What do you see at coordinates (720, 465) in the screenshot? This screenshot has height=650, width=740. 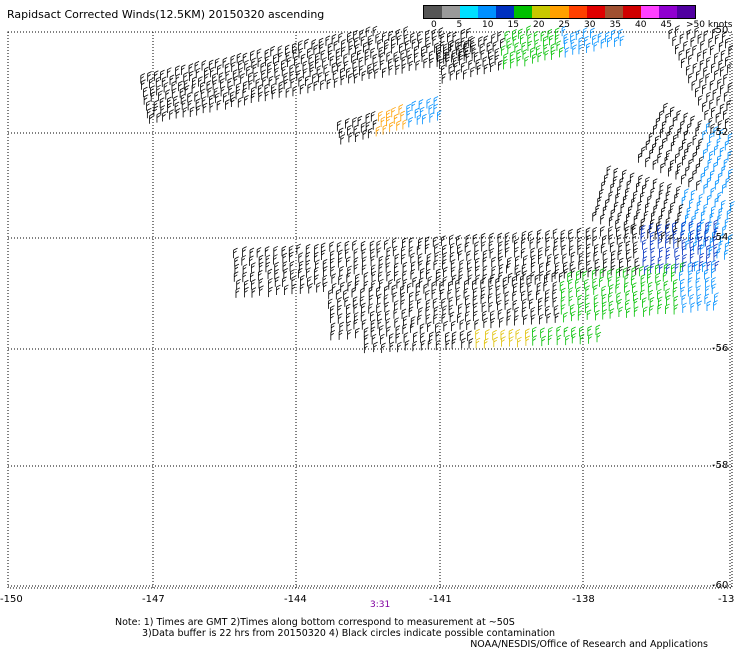 I see `lat-label-58: -58` at bounding box center [720, 465].